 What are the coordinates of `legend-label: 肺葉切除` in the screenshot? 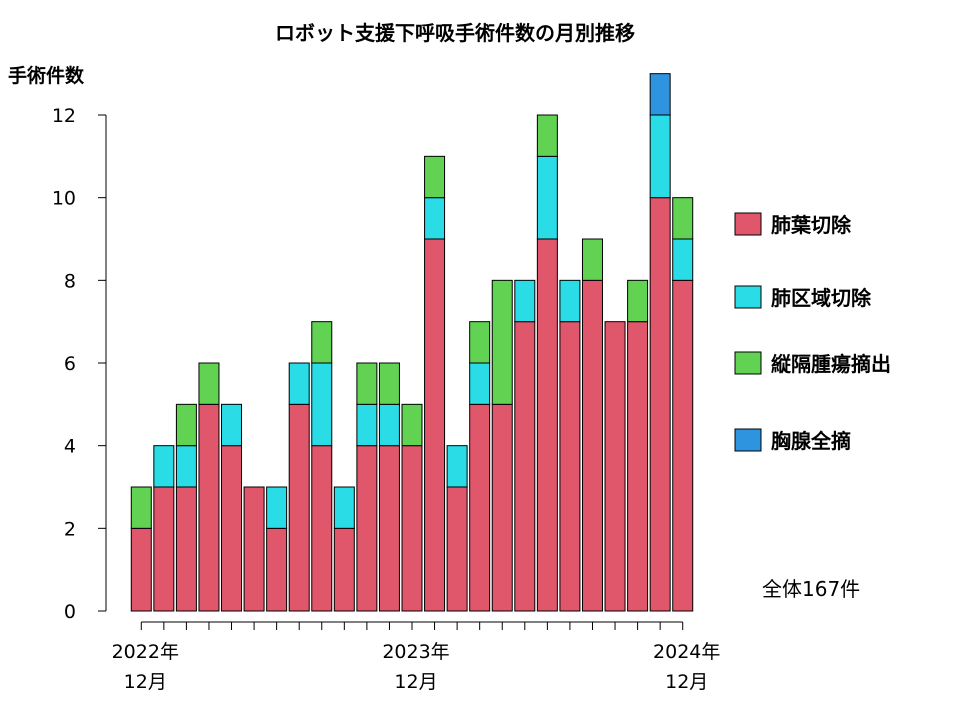 It's located at (811, 225).